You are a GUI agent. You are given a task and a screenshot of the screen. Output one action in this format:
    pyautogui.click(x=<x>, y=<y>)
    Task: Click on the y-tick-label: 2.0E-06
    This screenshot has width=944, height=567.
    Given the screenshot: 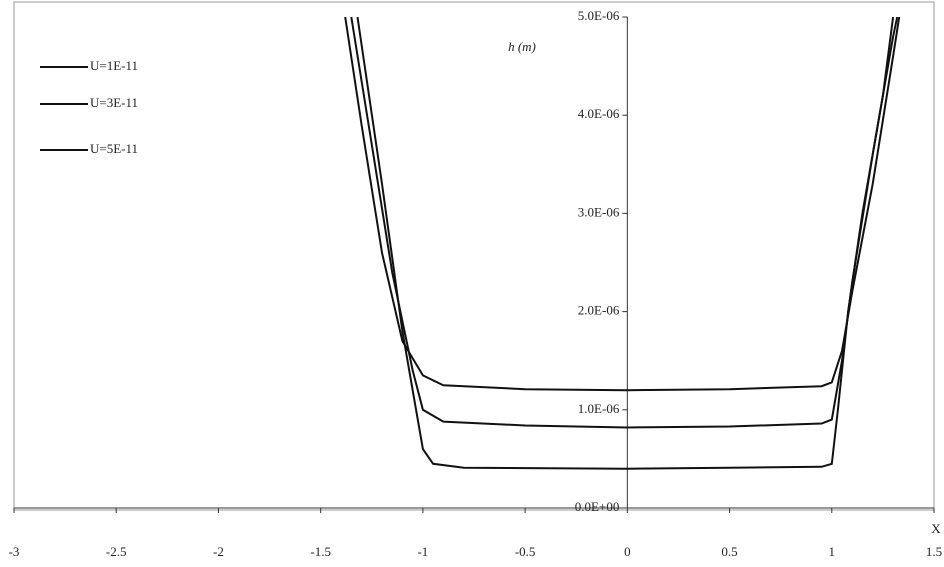 What is the action you would take?
    pyautogui.click(x=599, y=310)
    